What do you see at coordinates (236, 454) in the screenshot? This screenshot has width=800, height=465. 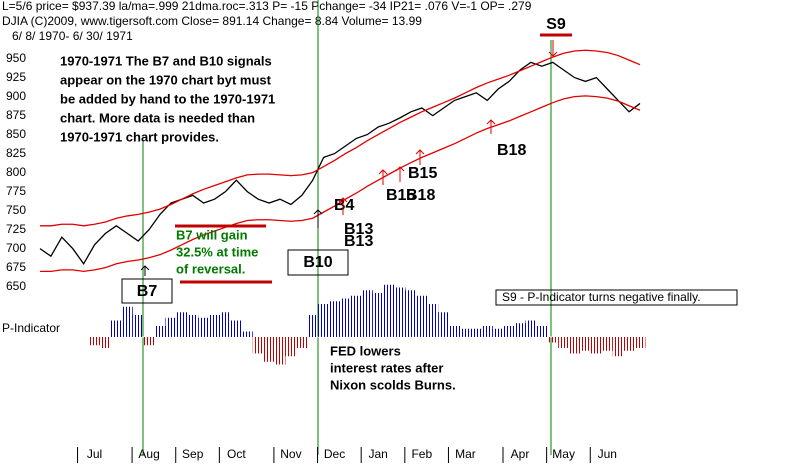 I see `x-tick-label: Oct` at bounding box center [236, 454].